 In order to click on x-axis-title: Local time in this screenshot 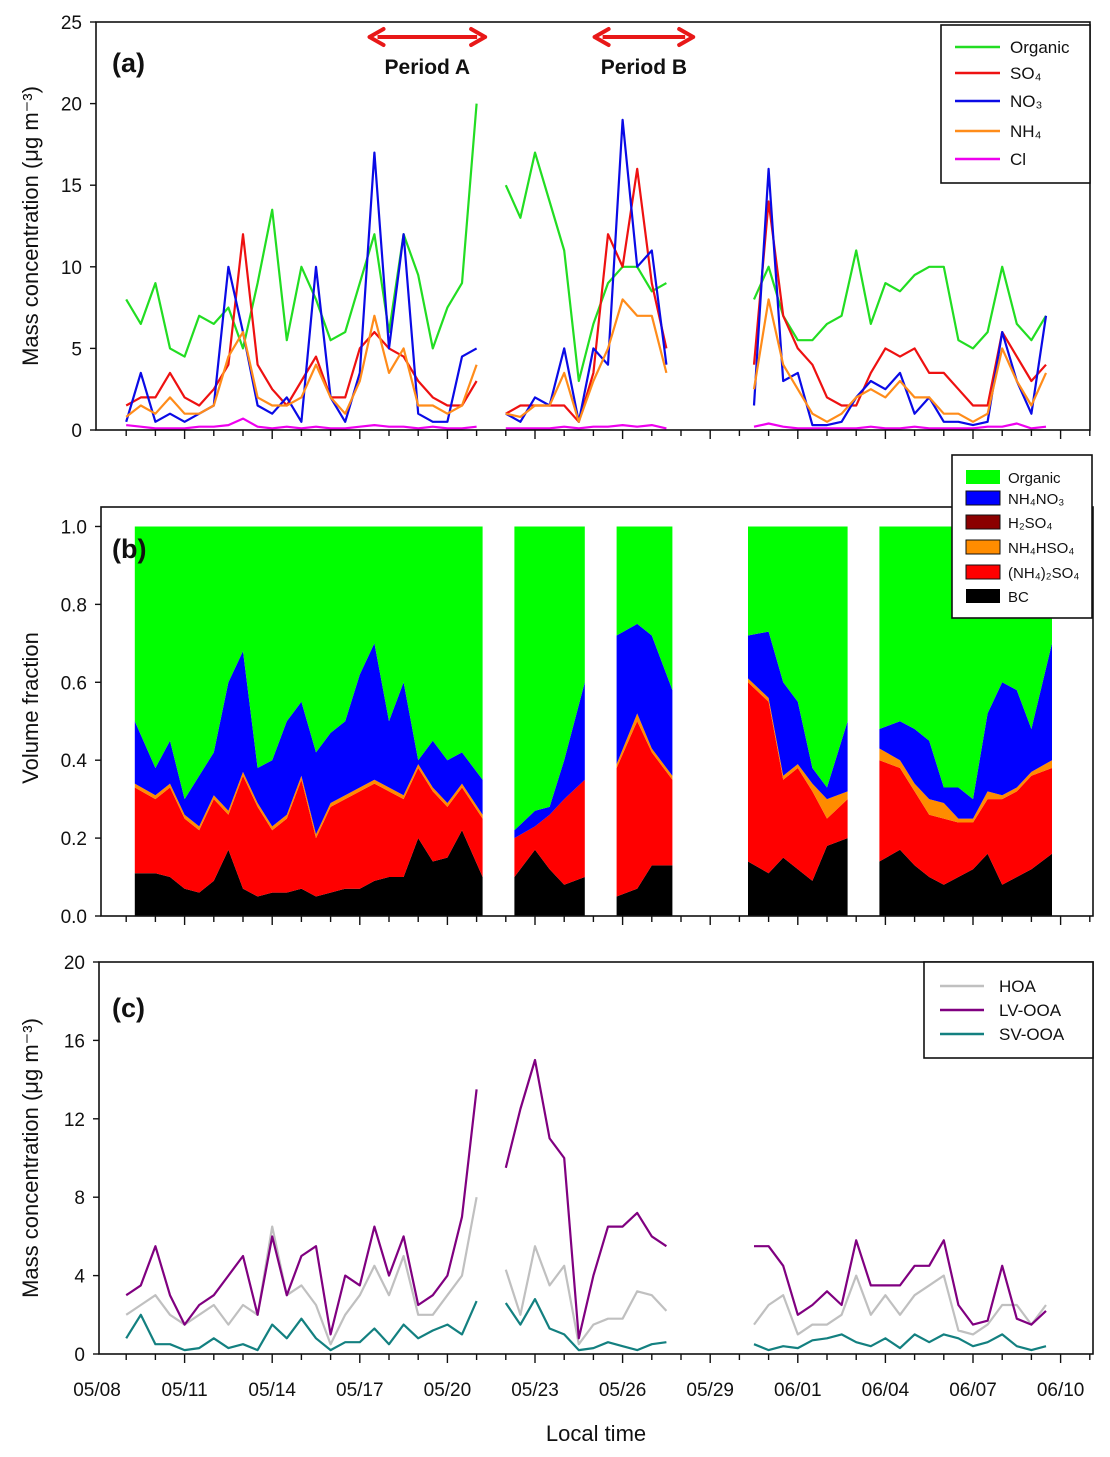, I will do `click(596, 1433)`.